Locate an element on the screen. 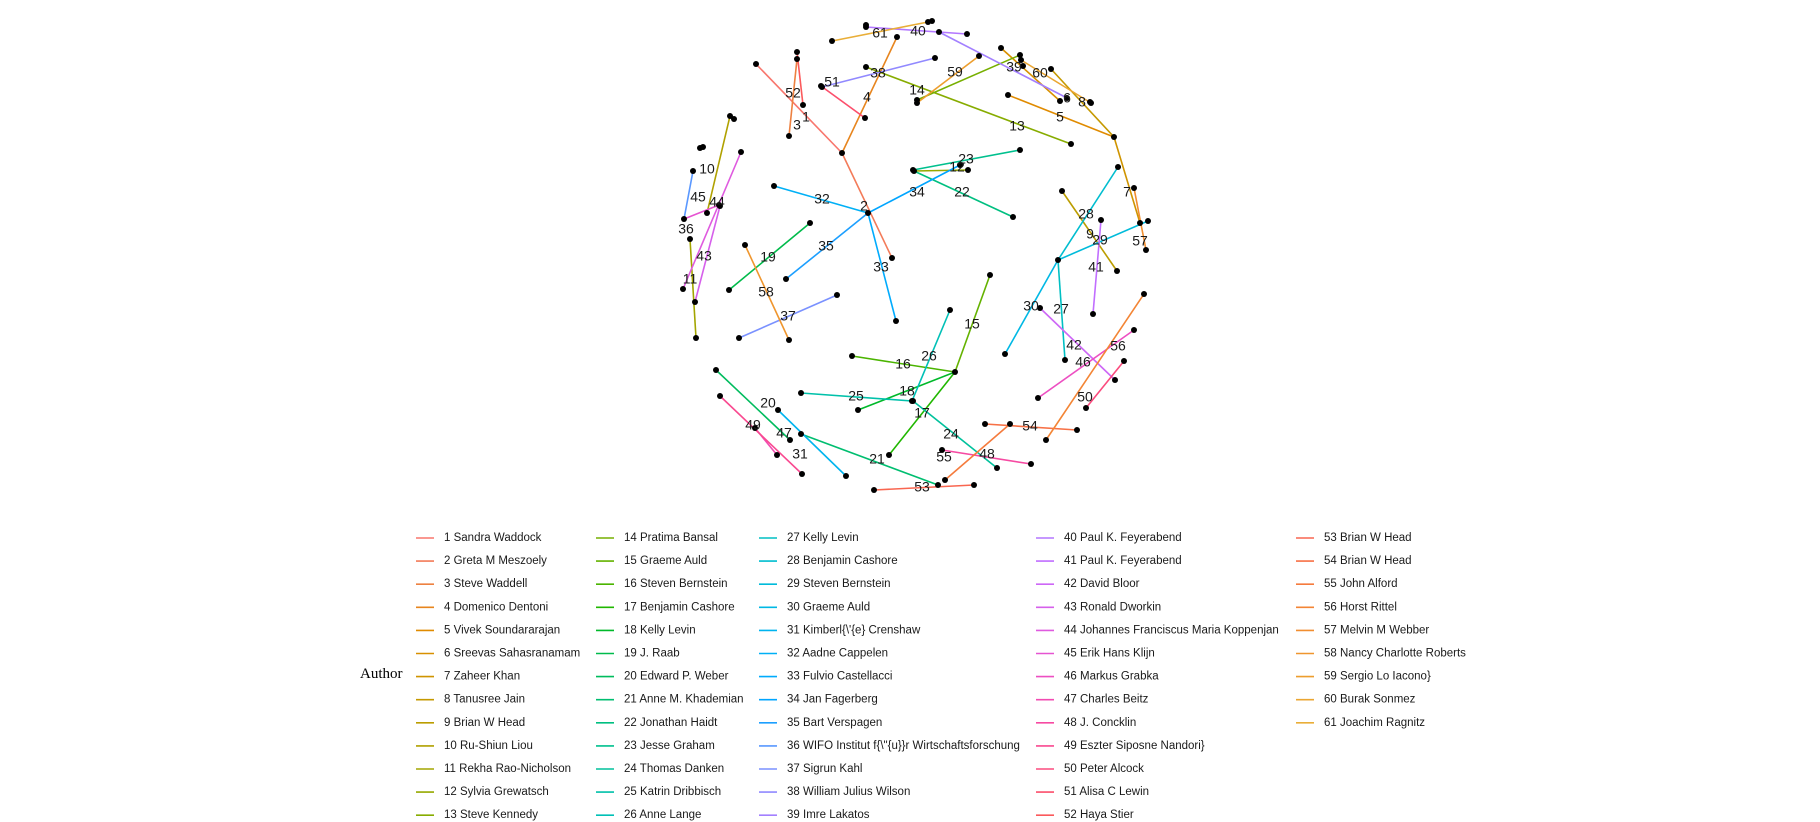 The height and width of the screenshot is (822, 1820). edge-label-29: 29 is located at coordinates (1100, 240).